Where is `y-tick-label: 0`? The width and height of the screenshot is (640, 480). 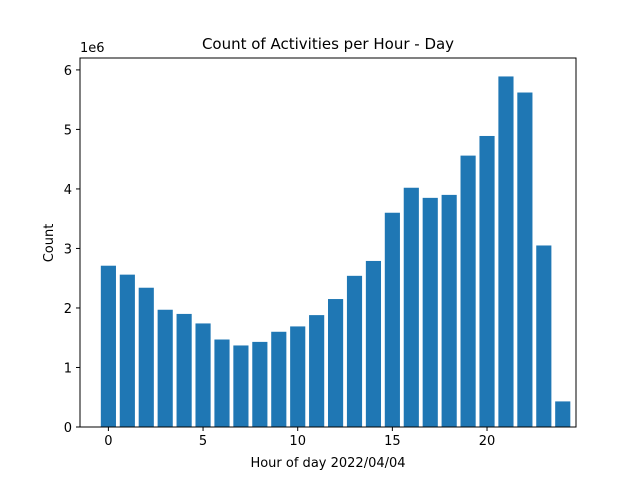 y-tick-label: 0 is located at coordinates (68, 428).